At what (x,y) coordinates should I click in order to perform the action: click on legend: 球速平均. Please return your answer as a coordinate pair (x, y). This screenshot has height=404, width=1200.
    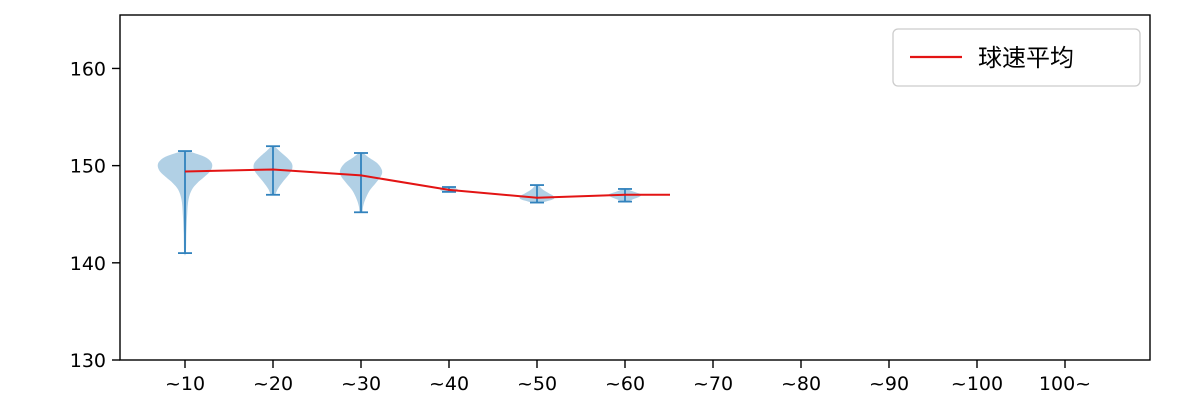
    Looking at the image, I should click on (1016, 57).